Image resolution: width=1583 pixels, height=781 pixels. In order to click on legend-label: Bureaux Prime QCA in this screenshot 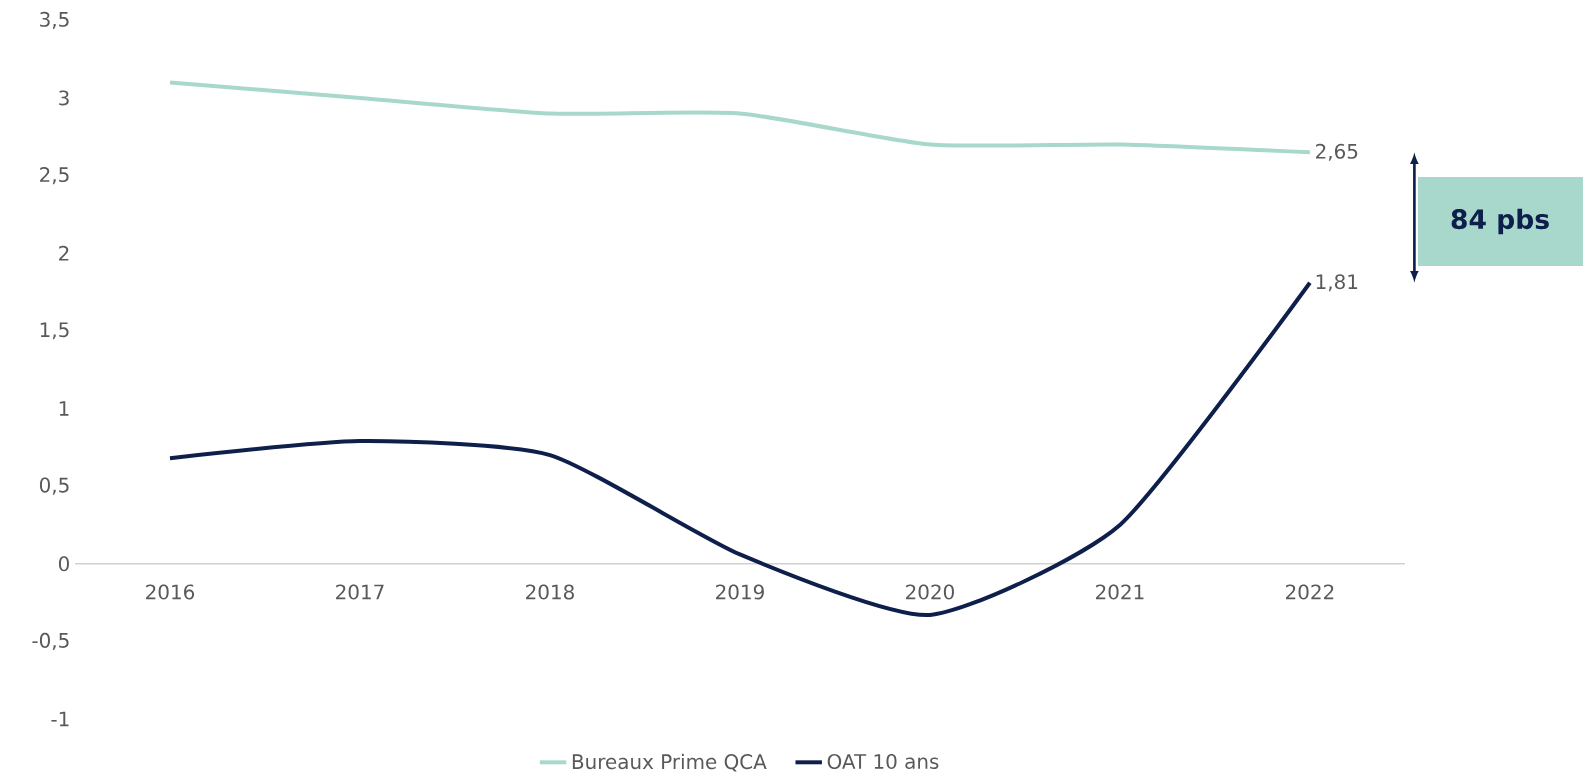, I will do `click(669, 762)`.